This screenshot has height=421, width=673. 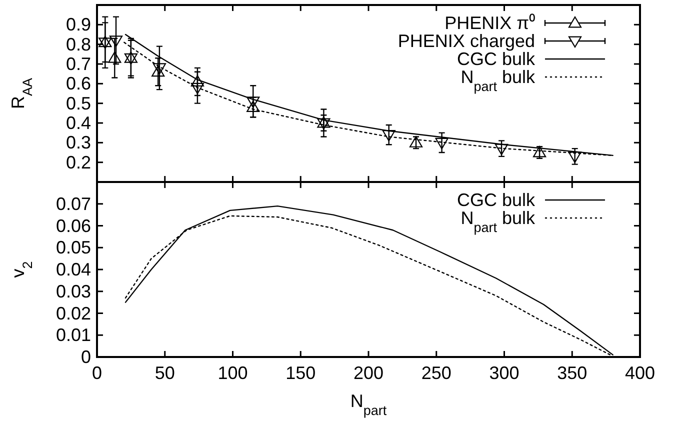 What do you see at coordinates (78, 24) in the screenshot?
I see `y-tick-label: 0.9` at bounding box center [78, 24].